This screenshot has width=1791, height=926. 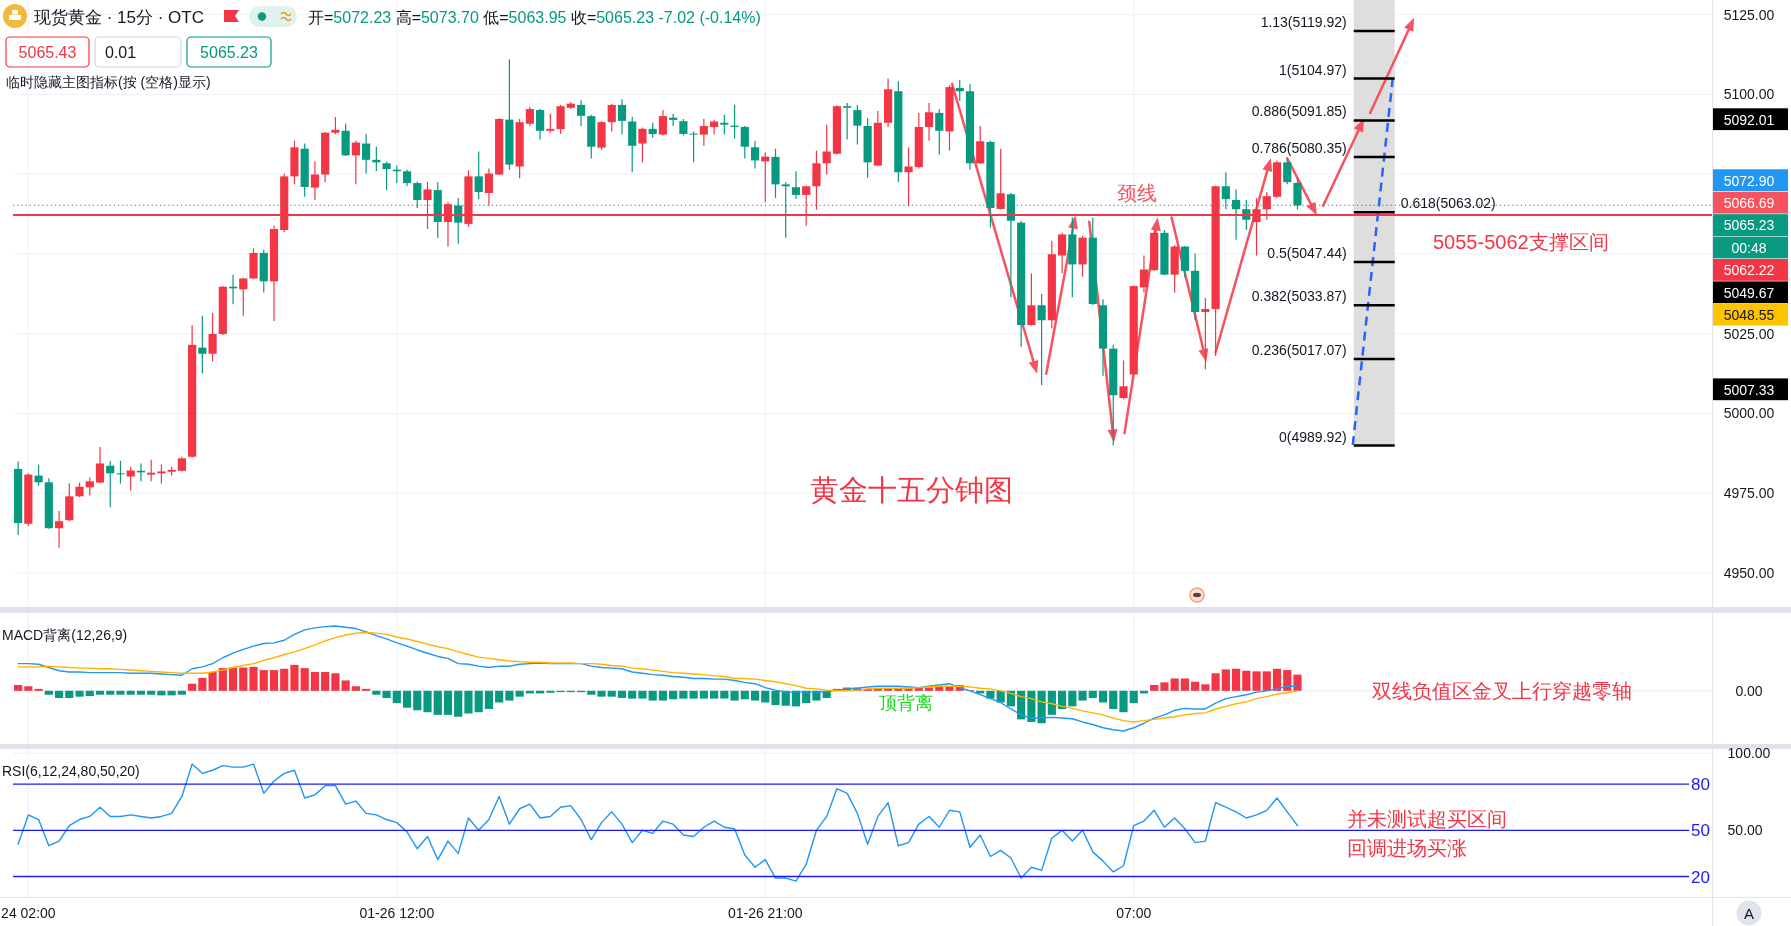 What do you see at coordinates (1313, 69) in the screenshot?
I see `ref-line-label: 1(5104.97)` at bounding box center [1313, 69].